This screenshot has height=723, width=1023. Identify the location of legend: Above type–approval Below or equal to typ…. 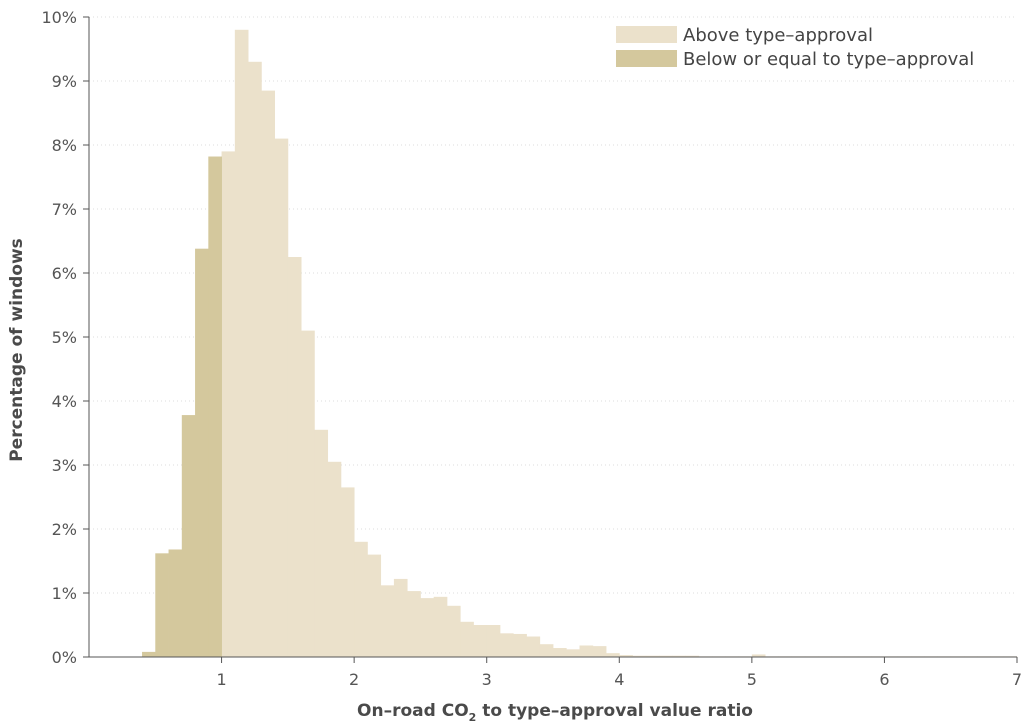
(795, 47).